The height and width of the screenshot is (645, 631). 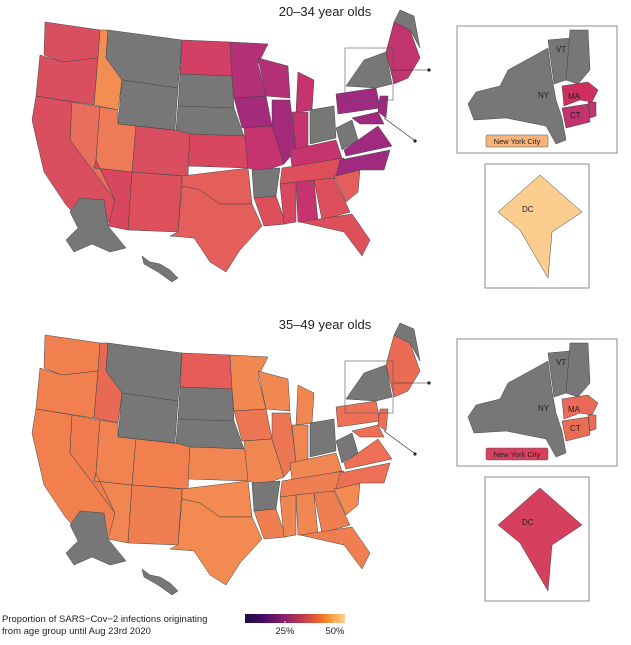 I want to click on northeast-pointer-dot, so click(x=429, y=70).